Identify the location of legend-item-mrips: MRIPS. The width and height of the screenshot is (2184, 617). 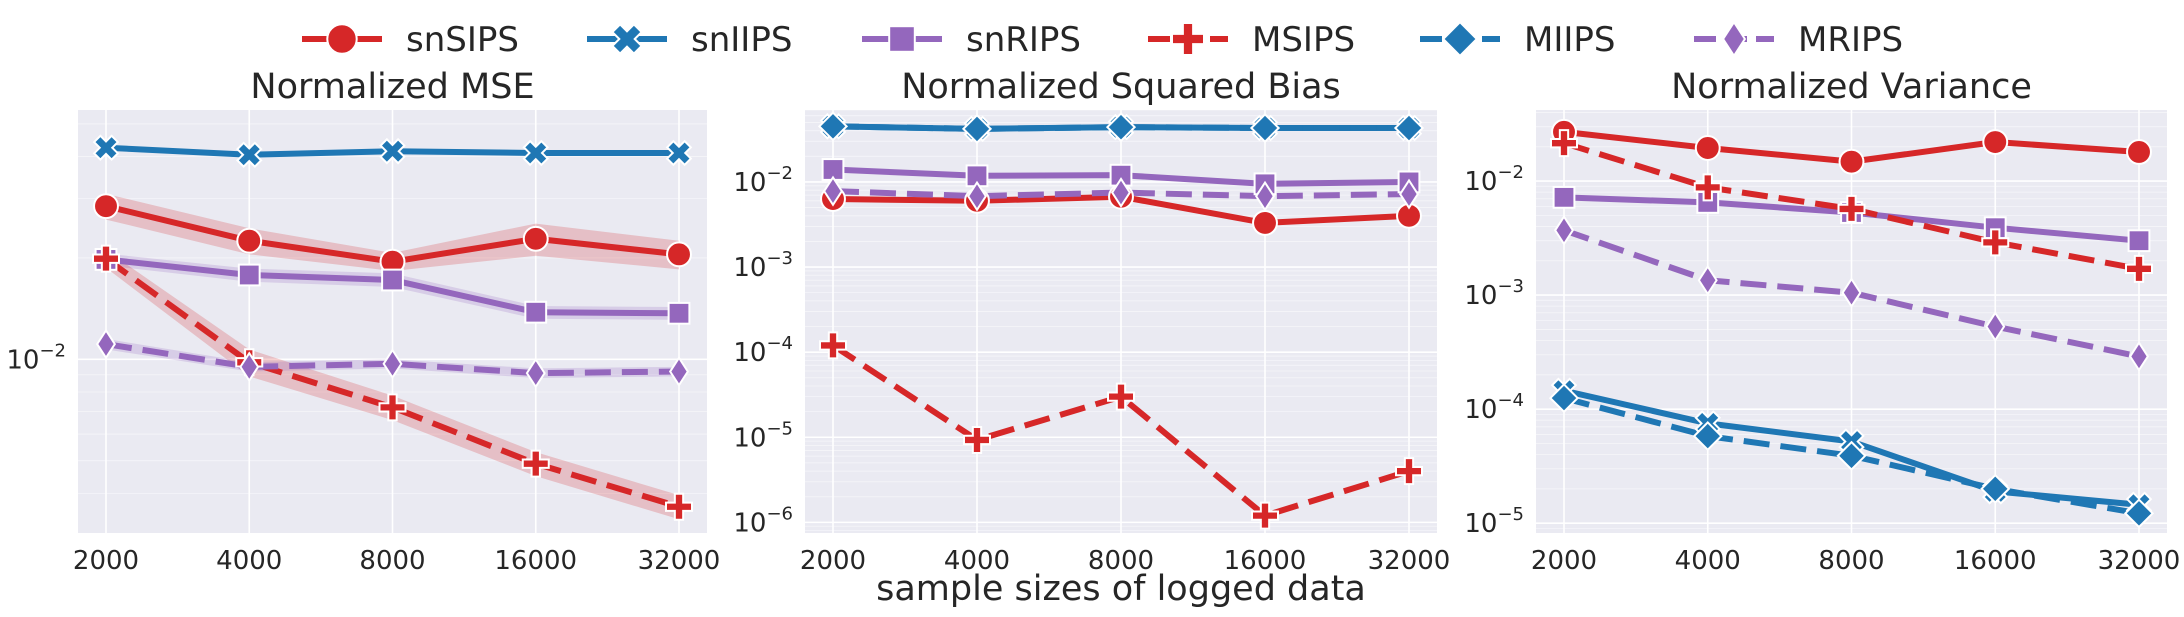
(1798, 40).